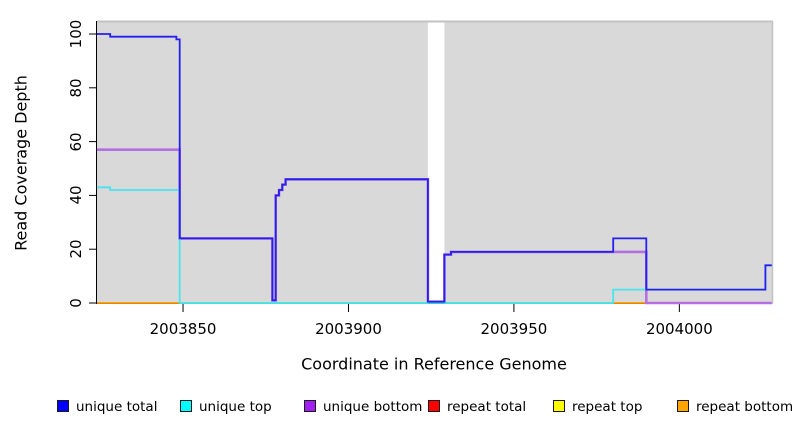 The image size is (792, 432). What do you see at coordinates (183, 329) in the screenshot?
I see `x-tick-label: 2003850` at bounding box center [183, 329].